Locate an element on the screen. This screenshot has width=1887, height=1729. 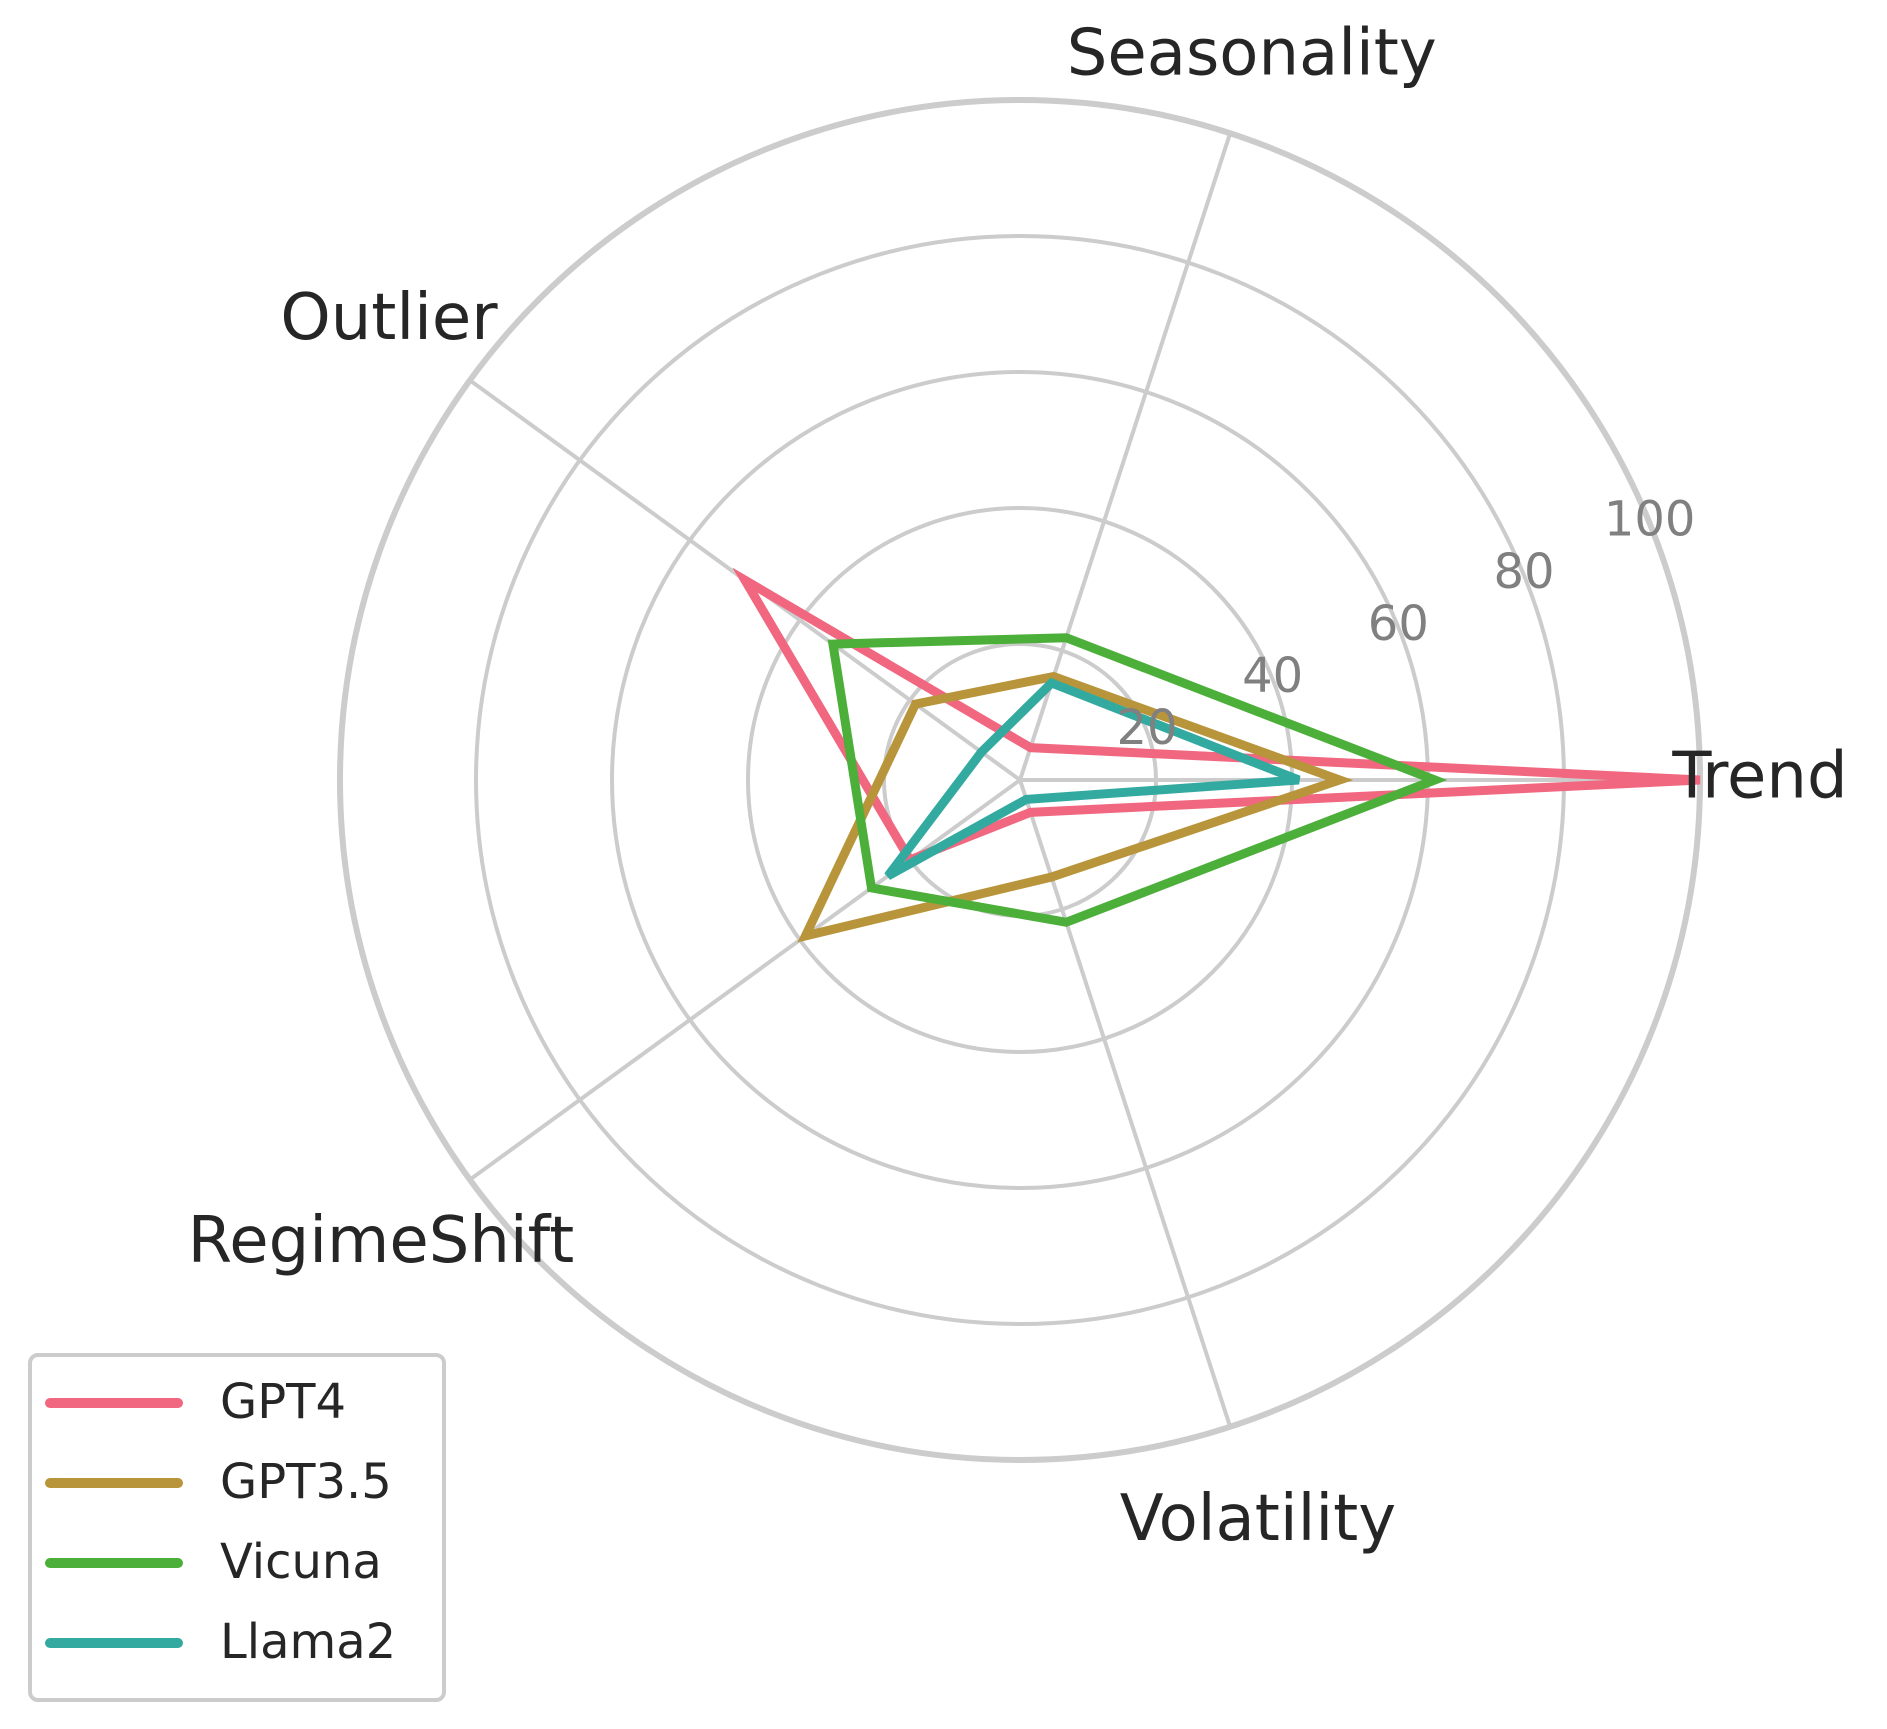
legend-label: GPT3.5 is located at coordinates (306, 1482).